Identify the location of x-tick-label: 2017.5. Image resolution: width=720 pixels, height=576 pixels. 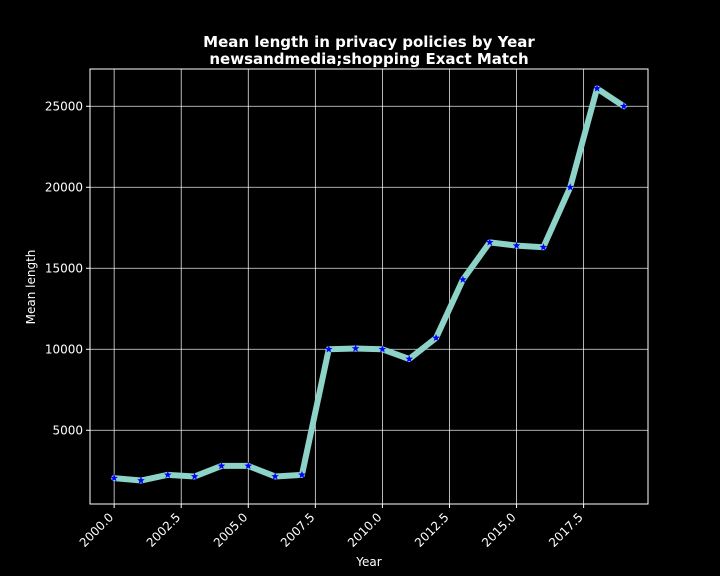
(566, 530).